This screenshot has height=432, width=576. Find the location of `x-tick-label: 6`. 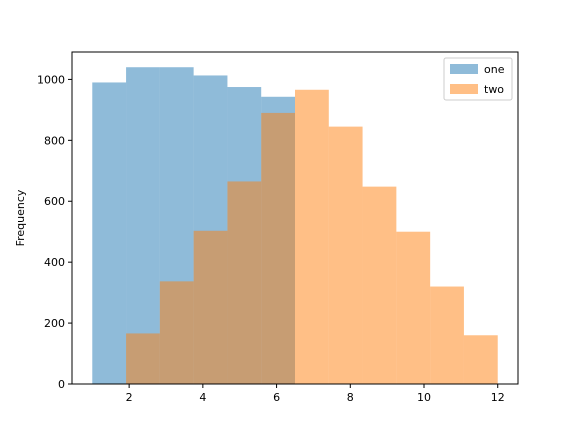

x-tick-label: 6 is located at coordinates (276, 397).